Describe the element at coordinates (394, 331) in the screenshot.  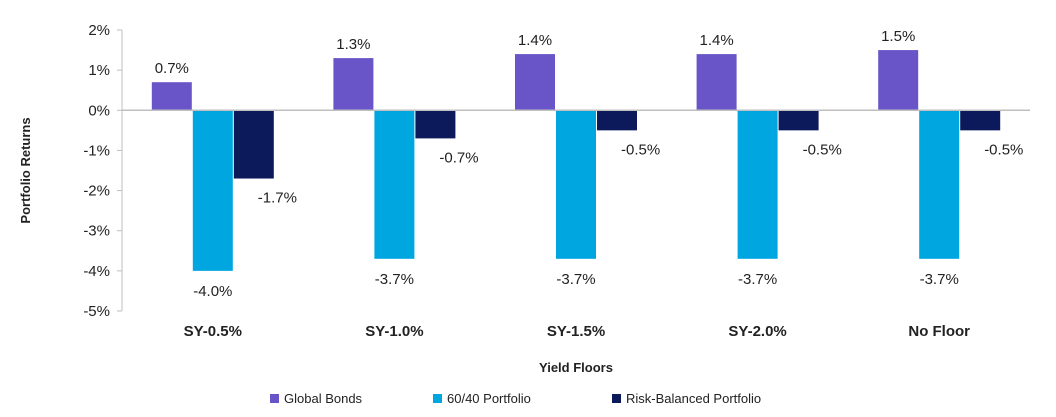
I see `x-tick-label: SY-1.0%` at that location.